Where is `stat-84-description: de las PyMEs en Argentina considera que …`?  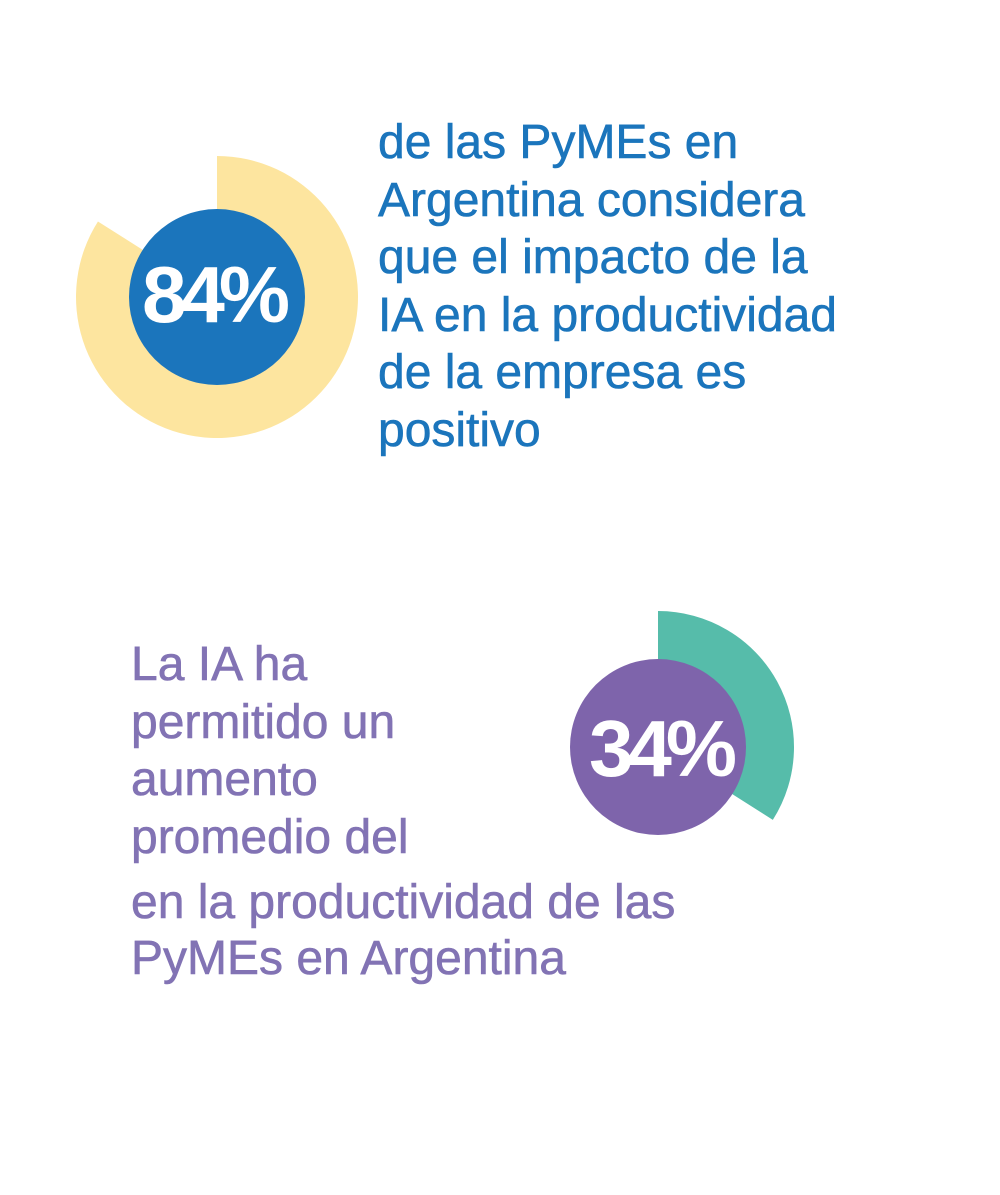 stat-84-description: de las PyMEs en Argentina considera que … is located at coordinates (608, 286).